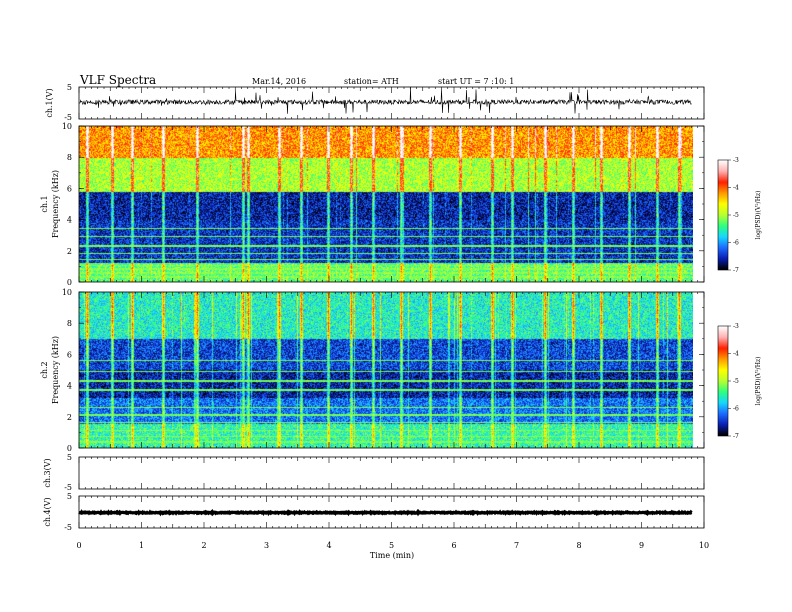  I want to click on time-tick-label: 10, so click(704, 545).